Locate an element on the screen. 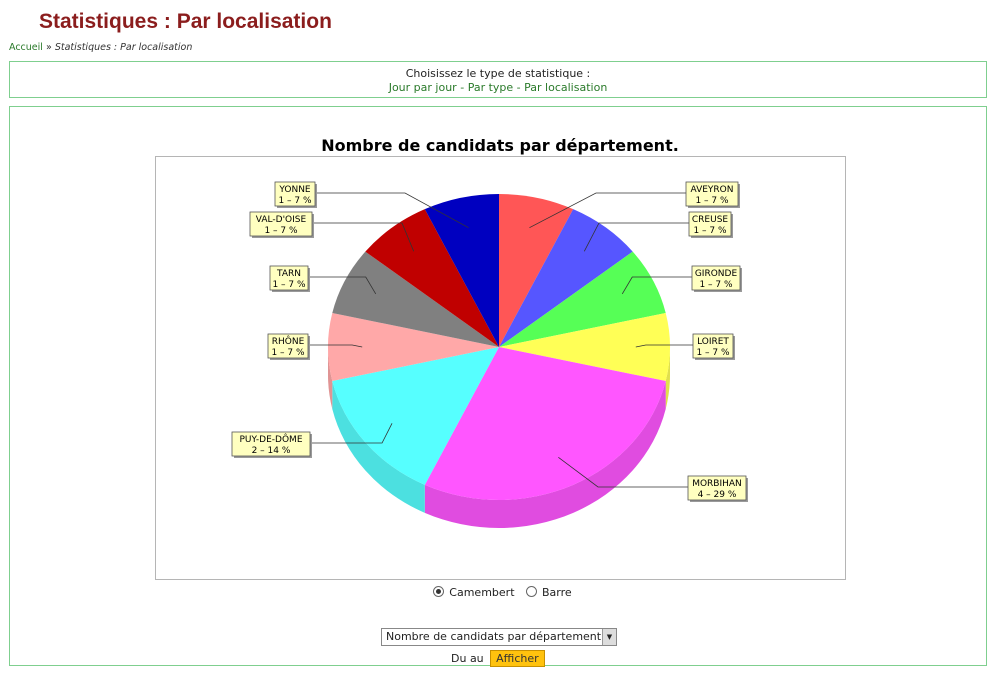  callout-name-2: GIRONDE is located at coordinates (716, 274).